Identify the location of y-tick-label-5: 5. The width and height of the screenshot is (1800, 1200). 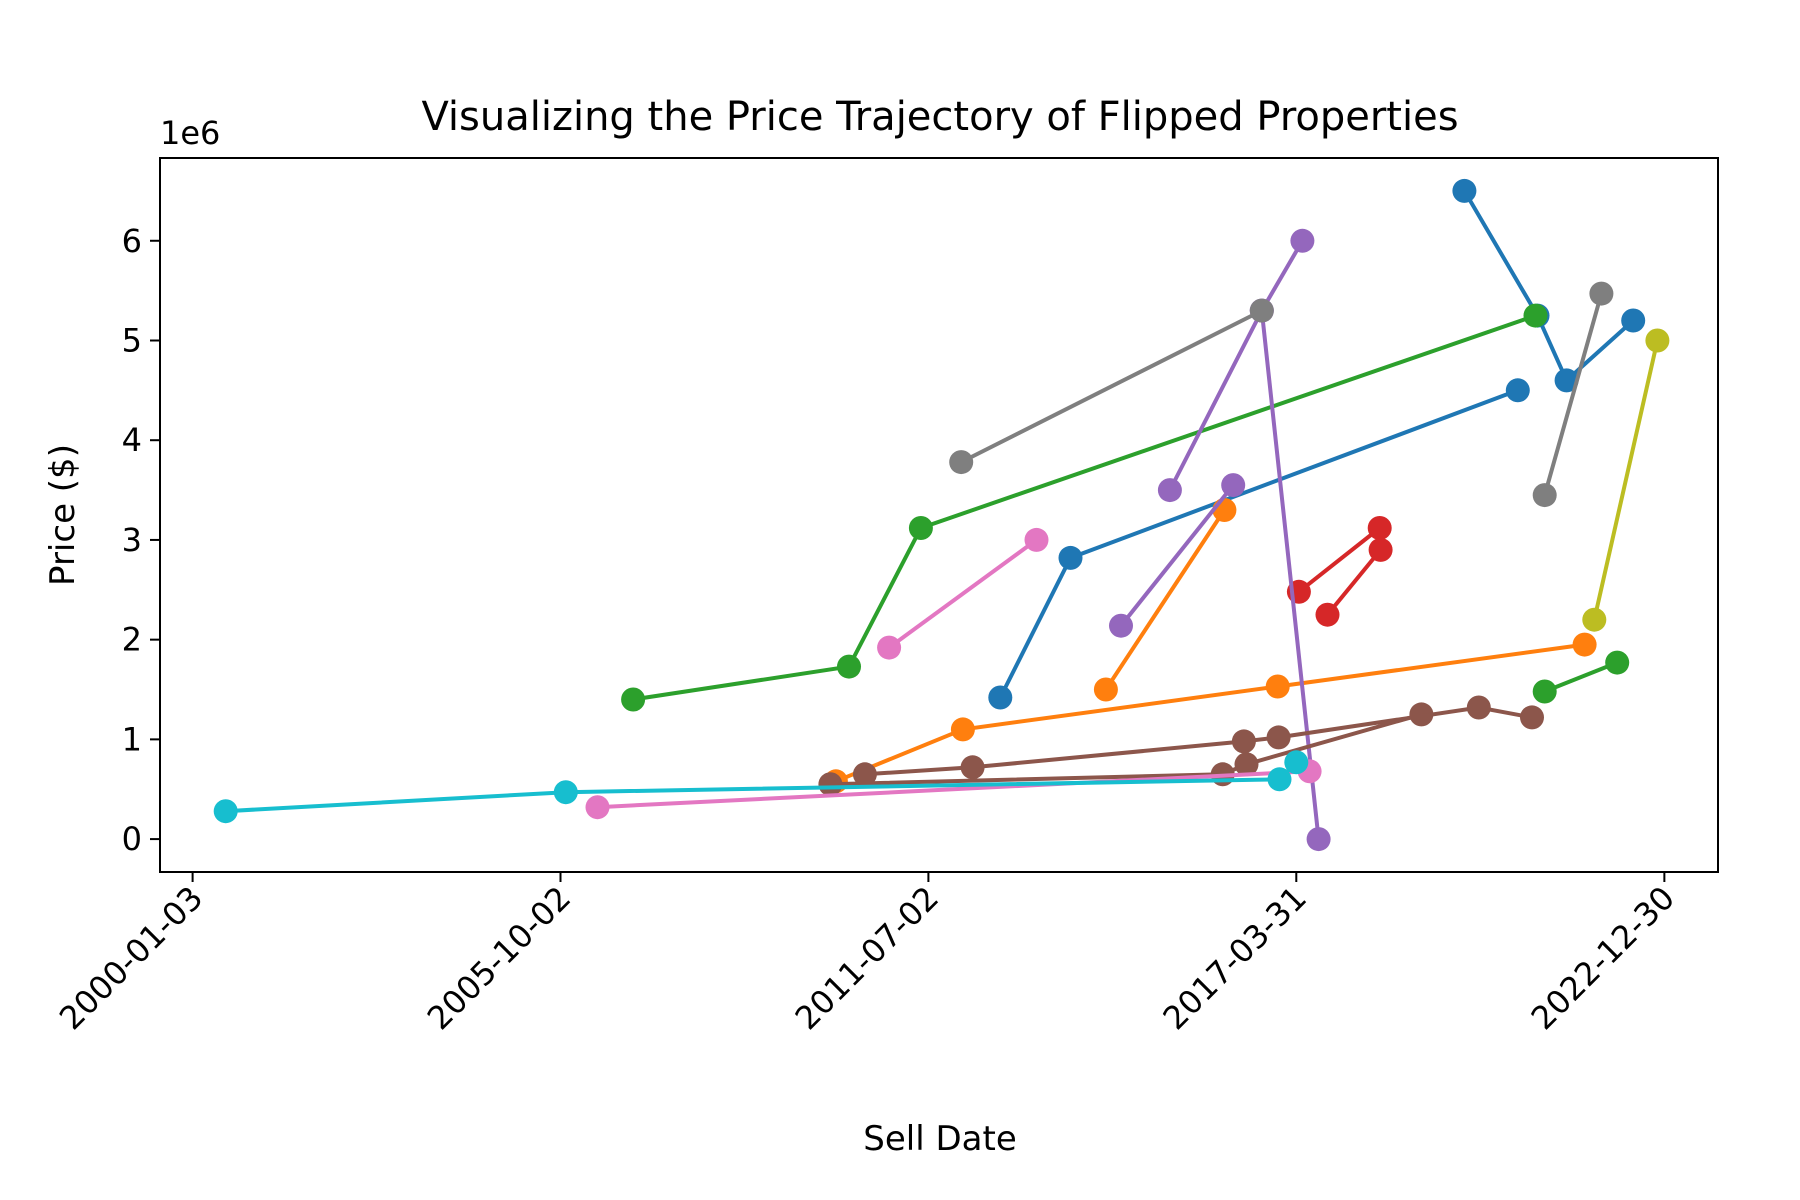
(132, 340).